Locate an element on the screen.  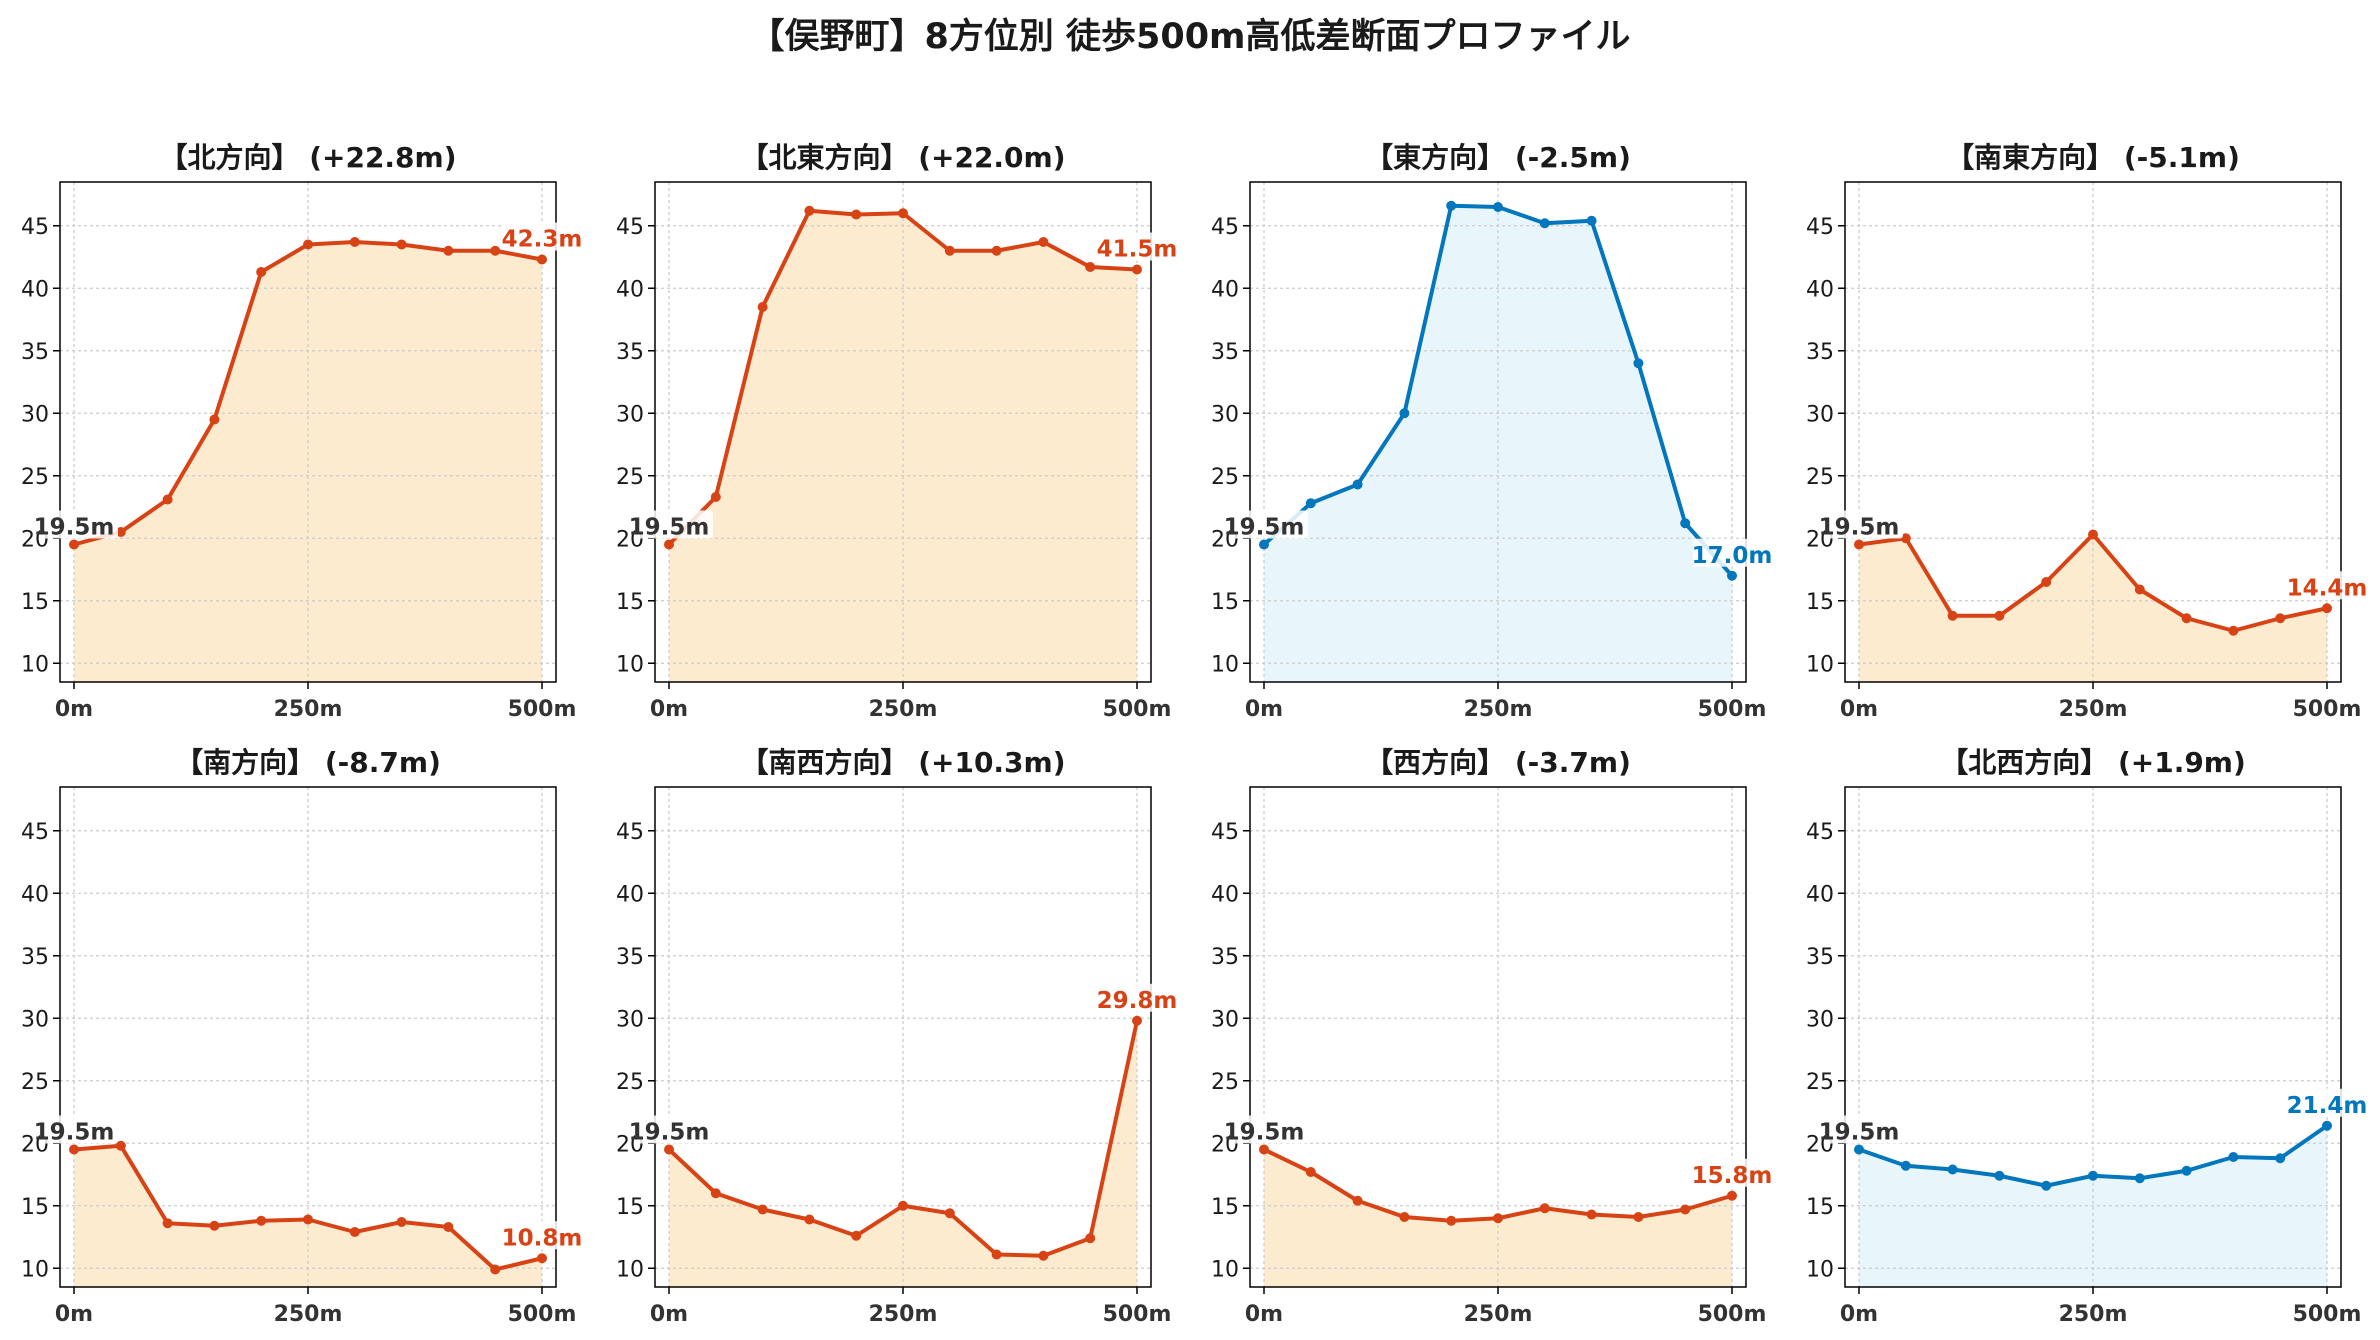
end-elevation-label: 41.5m is located at coordinates (1137, 250).